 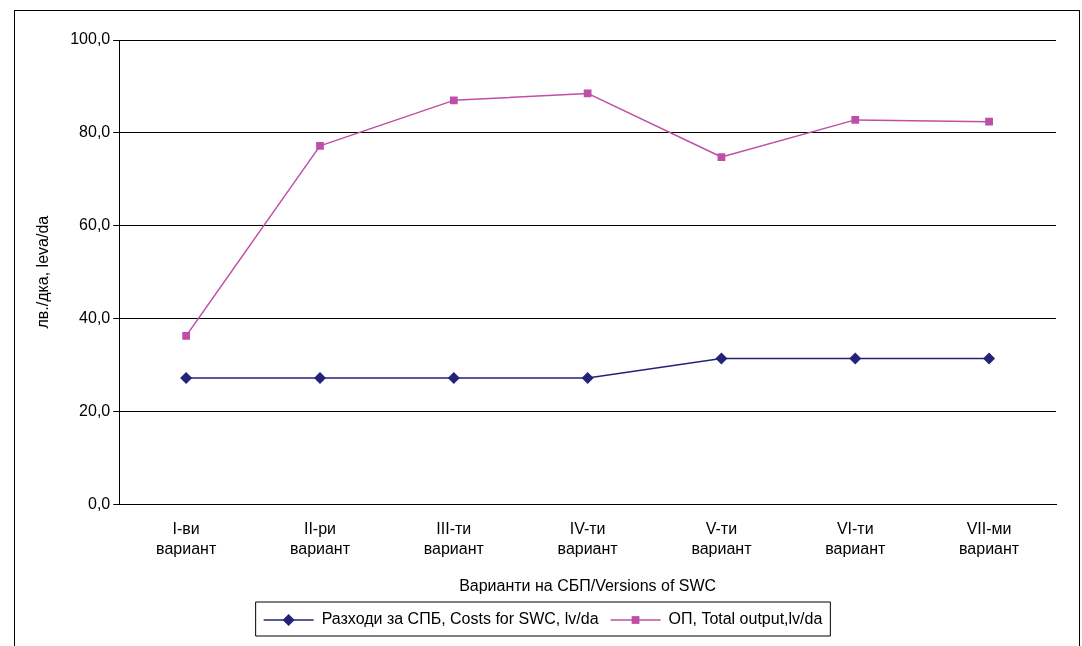 What do you see at coordinates (745, 619) in the screenshot?
I see `legend-label: ОП, Total output,lv/da` at bounding box center [745, 619].